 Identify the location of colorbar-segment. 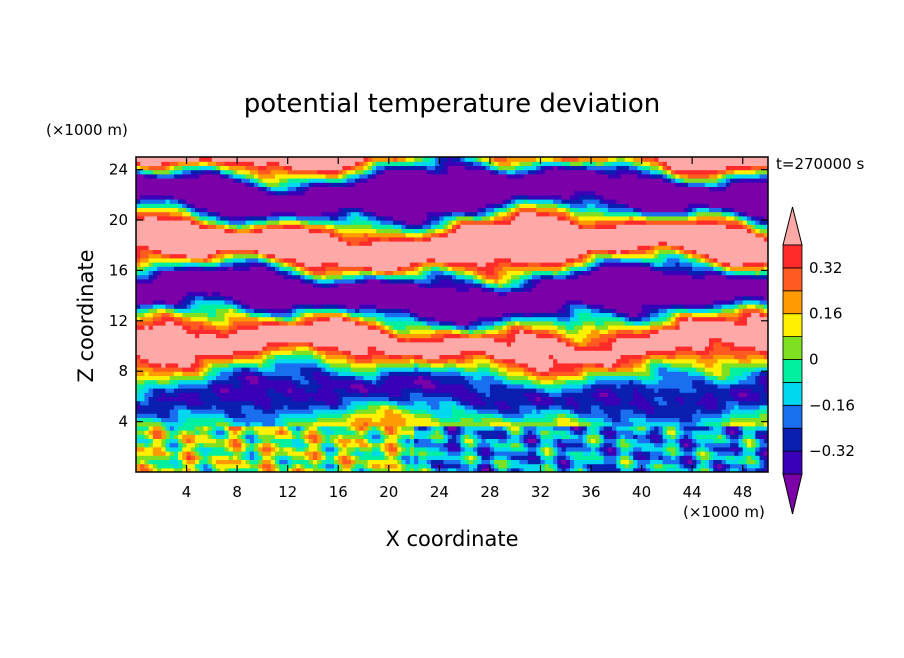
(792, 439).